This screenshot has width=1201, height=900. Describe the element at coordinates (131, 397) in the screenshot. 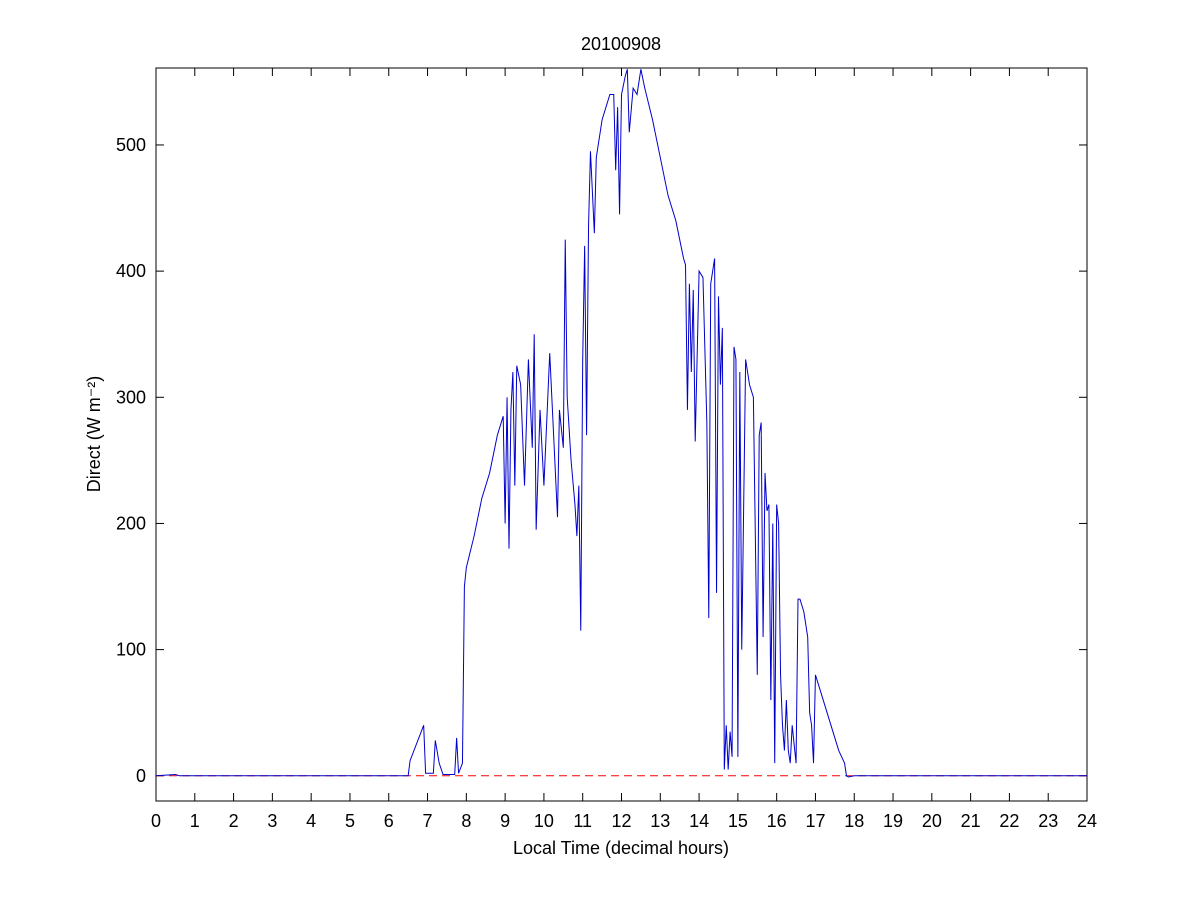

I see `y-tick-label: 300` at that location.